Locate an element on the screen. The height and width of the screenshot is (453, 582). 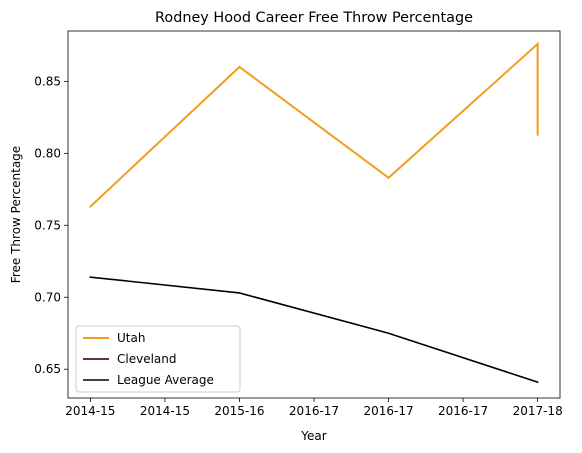
legend-box is located at coordinates (158, 359).